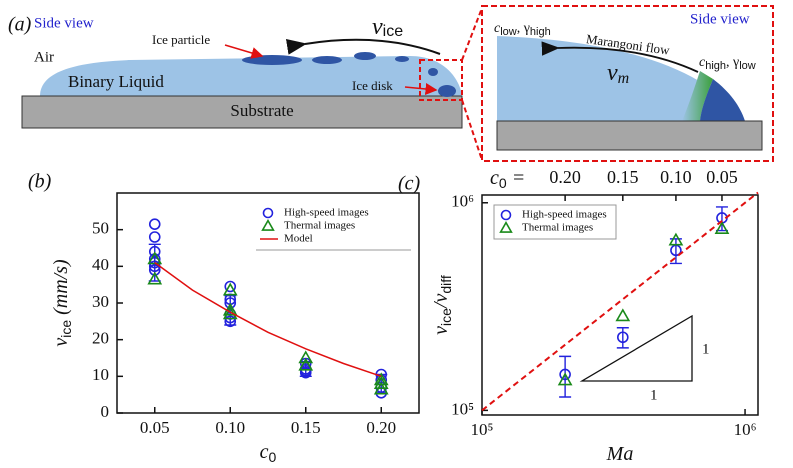 The image size is (793, 468). Describe the element at coordinates (230, 427) in the screenshot. I see `x-tick-label: 0.10` at that location.